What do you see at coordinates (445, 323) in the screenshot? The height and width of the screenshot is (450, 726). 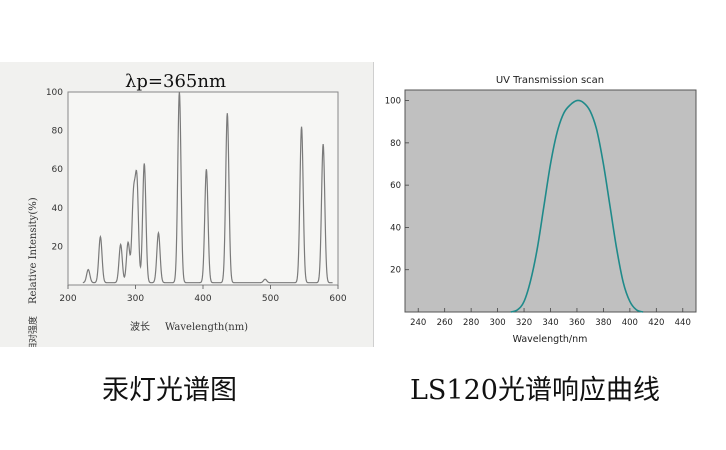 I see `x-tick-label: 260` at bounding box center [445, 323].